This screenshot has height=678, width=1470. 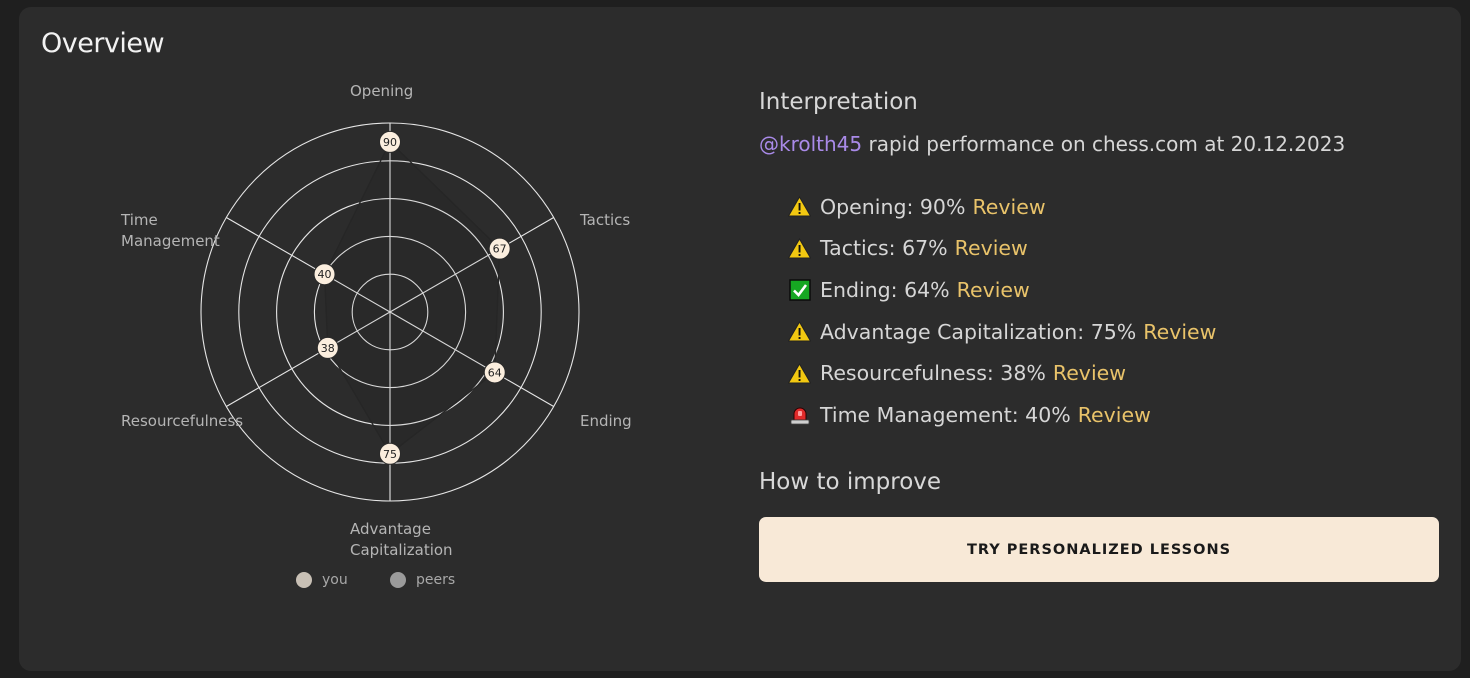 I want to click on check-icon, so click(x=799, y=290).